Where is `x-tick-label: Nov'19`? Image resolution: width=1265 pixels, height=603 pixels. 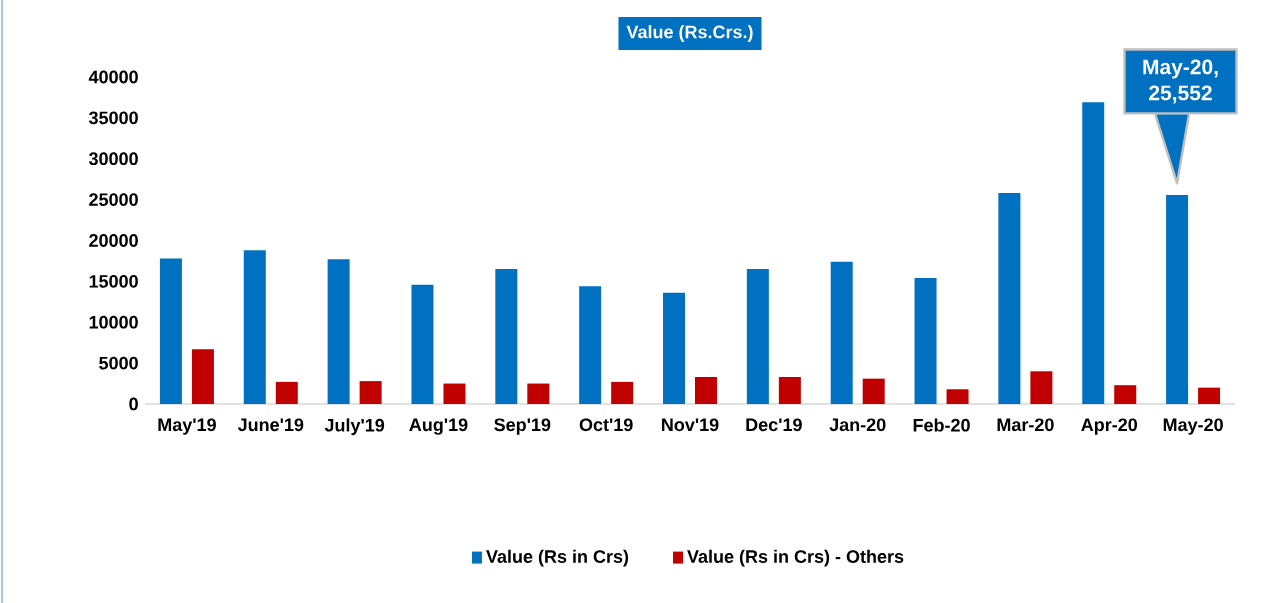 x-tick-label: Nov'19 is located at coordinates (690, 425).